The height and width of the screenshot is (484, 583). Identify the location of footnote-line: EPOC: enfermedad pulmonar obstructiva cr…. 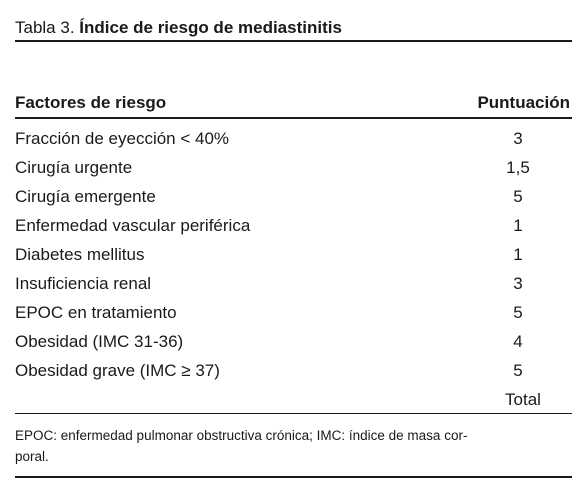
(241, 435).